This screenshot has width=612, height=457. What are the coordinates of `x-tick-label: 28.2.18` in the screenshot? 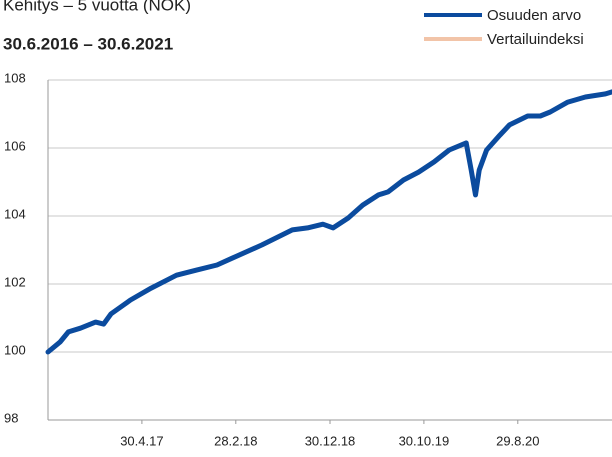 It's located at (235, 440).